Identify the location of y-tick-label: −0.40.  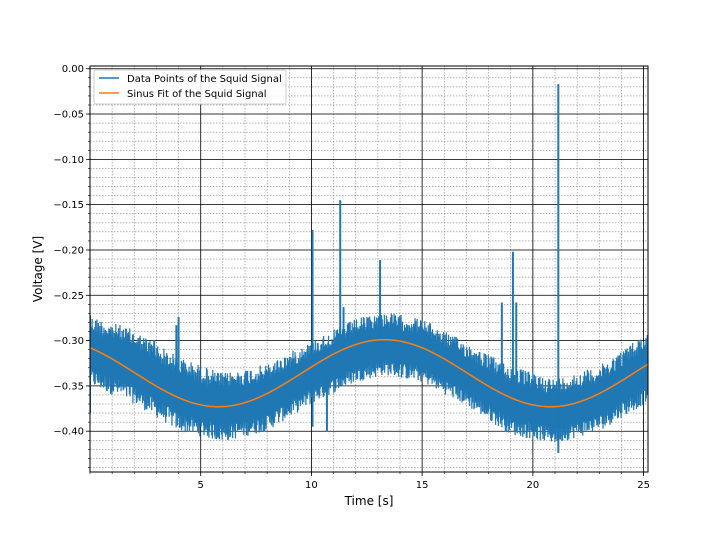
(68, 432).